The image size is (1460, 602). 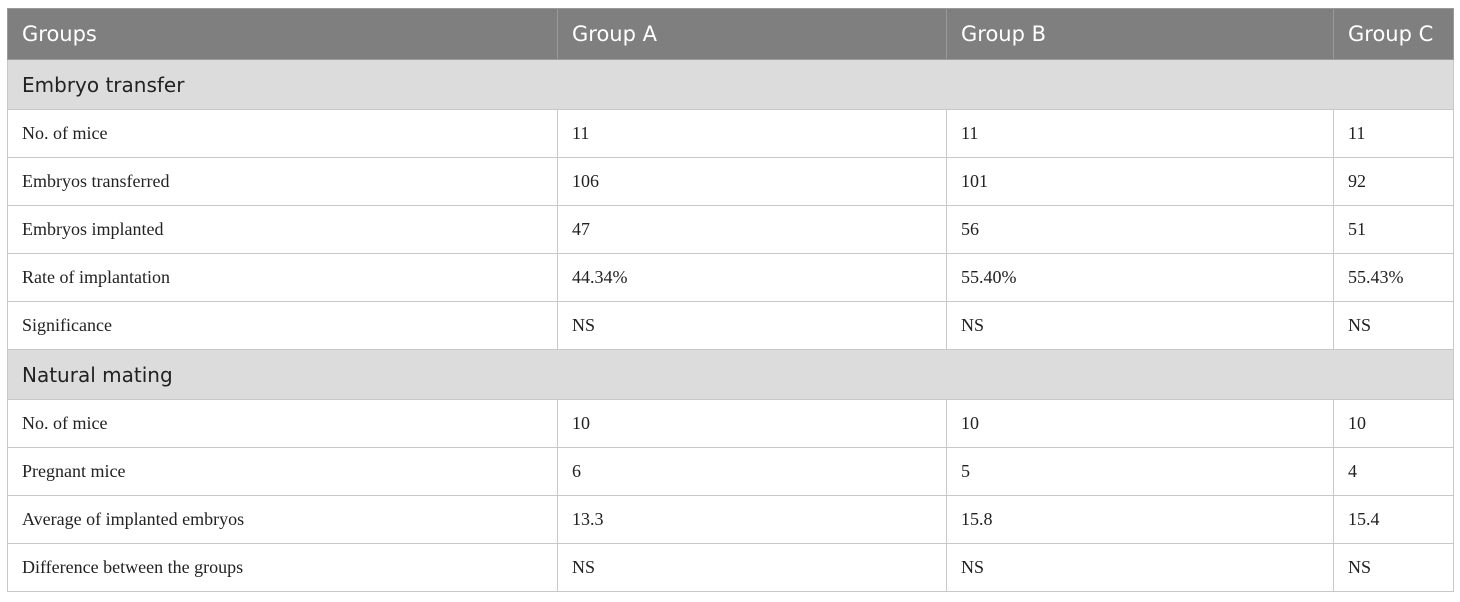 I want to click on section-row-embryo-transfer: Embryo transfer, so click(x=730, y=84).